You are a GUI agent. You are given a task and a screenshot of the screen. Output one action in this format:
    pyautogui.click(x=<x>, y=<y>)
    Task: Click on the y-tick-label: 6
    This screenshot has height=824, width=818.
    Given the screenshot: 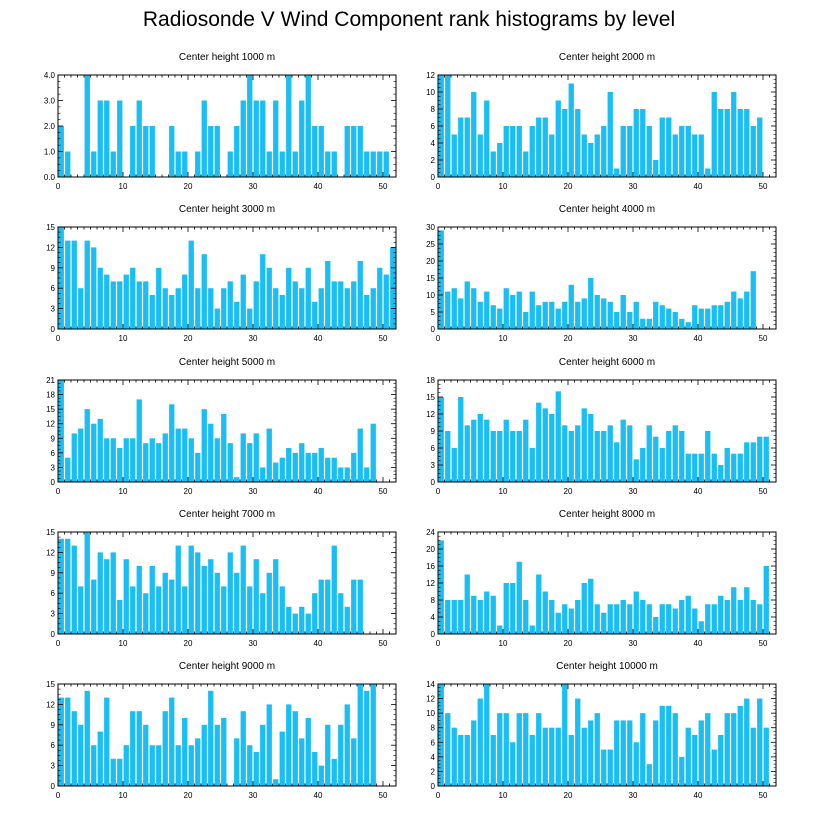 What is the action you would take?
    pyautogui.click(x=53, y=593)
    